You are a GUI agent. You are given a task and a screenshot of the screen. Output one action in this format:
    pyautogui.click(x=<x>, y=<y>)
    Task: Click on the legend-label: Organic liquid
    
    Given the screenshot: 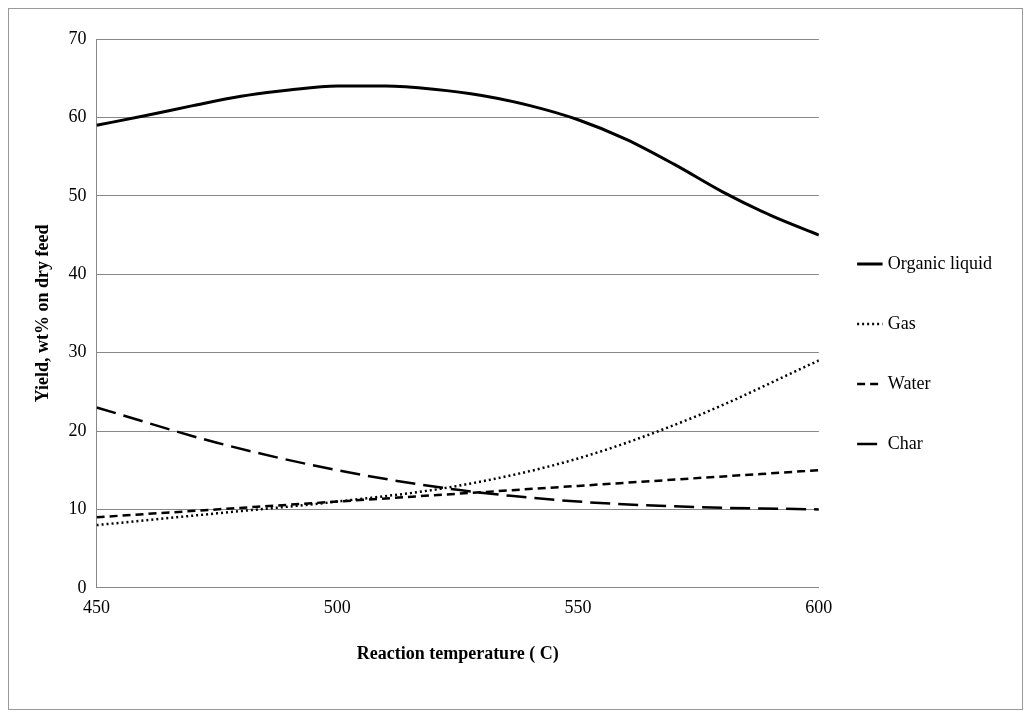 What is the action you would take?
    pyautogui.click(x=940, y=262)
    